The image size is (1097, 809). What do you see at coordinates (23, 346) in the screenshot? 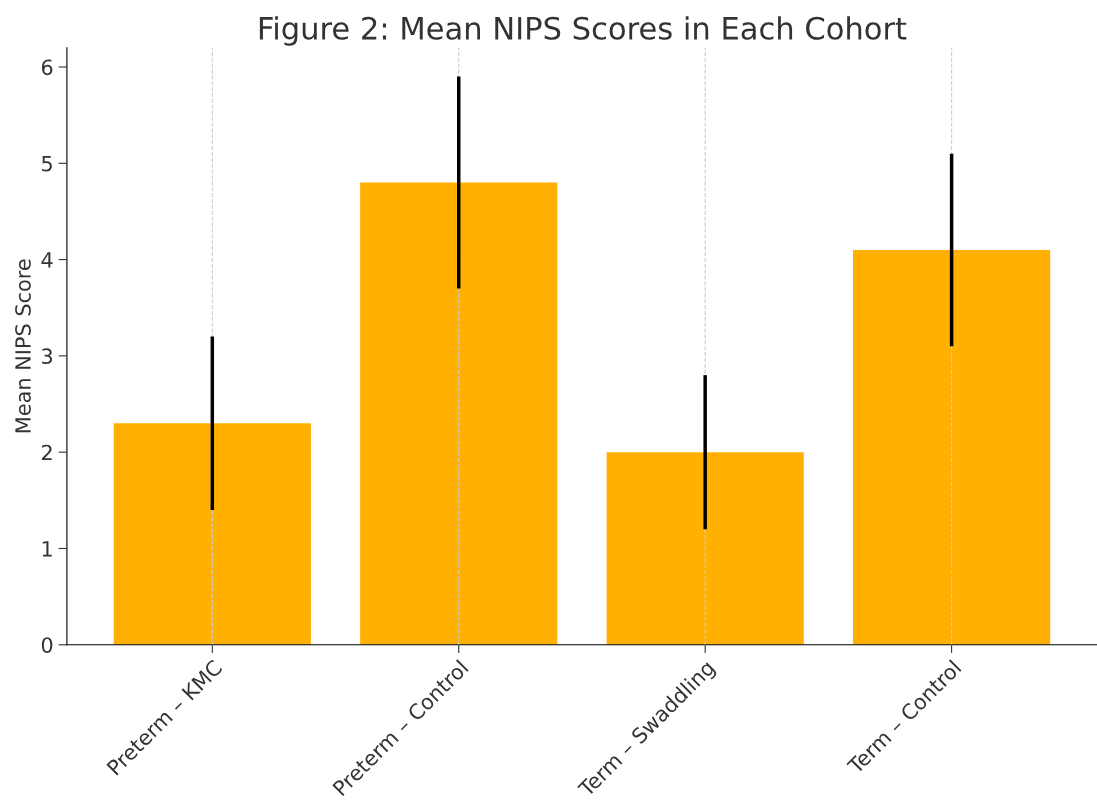
I see `y-axis-title: Mean NIPS Score` at bounding box center [23, 346].